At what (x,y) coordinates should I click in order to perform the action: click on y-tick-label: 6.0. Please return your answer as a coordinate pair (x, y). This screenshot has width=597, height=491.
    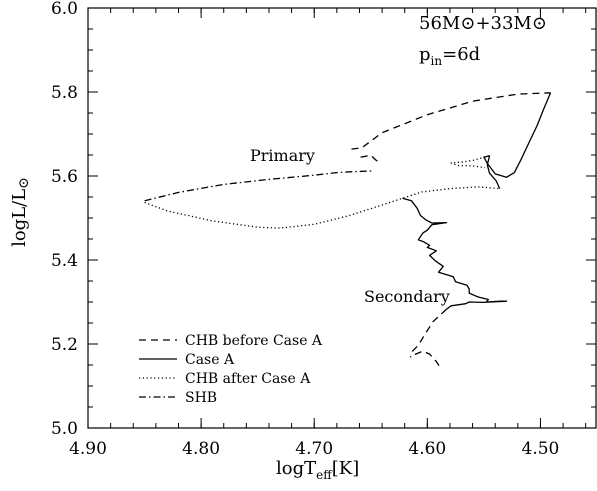
    Looking at the image, I should click on (64, 9).